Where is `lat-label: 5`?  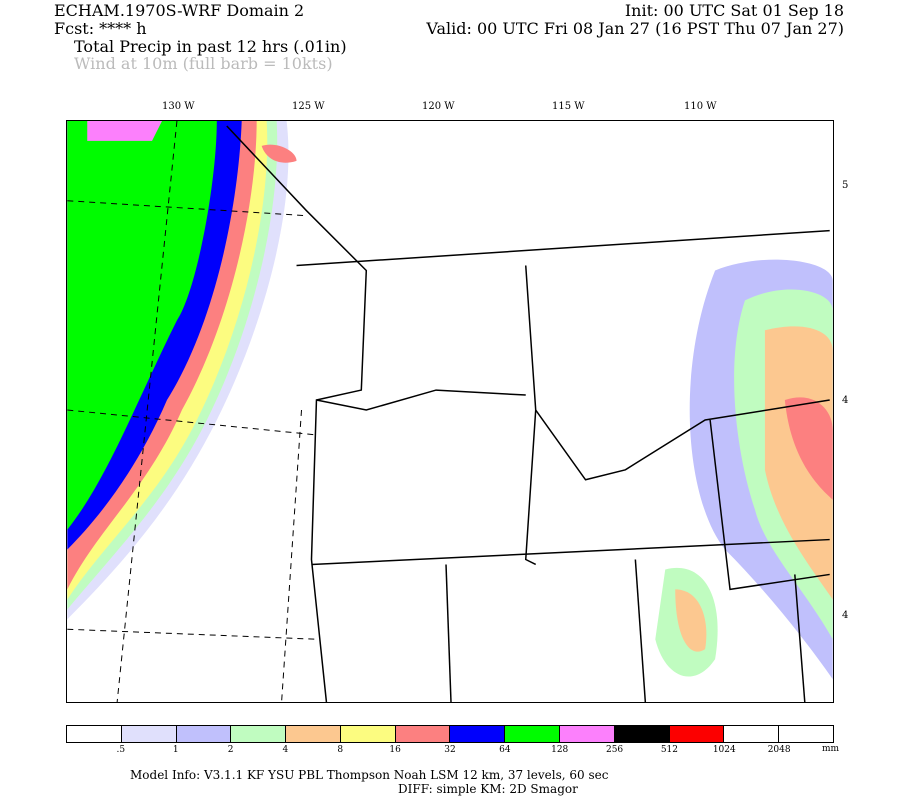
lat-label: 5 is located at coordinates (845, 185).